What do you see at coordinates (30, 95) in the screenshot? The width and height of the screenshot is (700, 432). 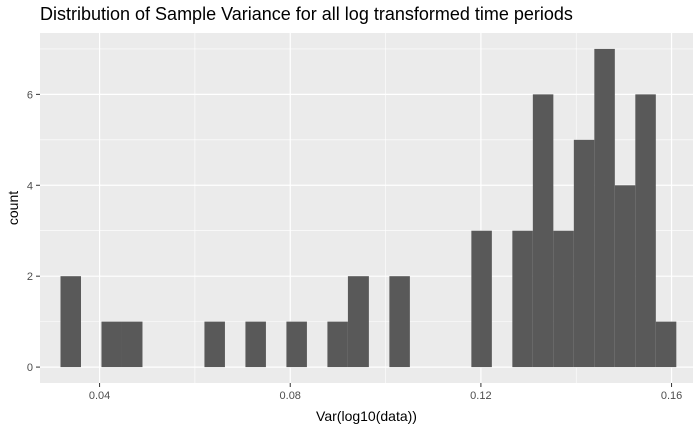 I see `y-tick-label: 6` at bounding box center [30, 95].